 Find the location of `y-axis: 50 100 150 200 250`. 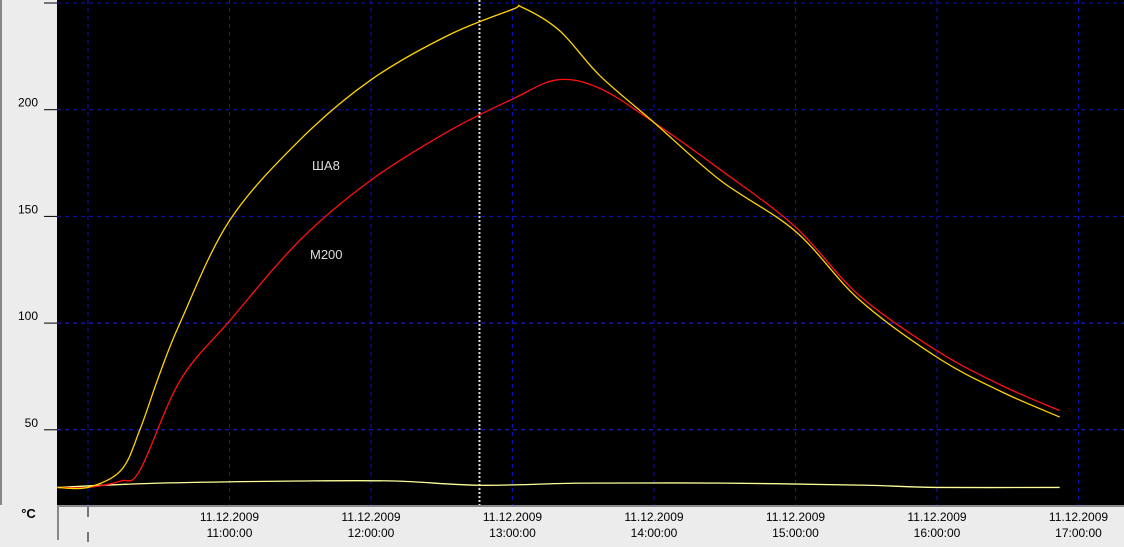

y-axis: 50 100 150 200 250 is located at coordinates (37, 215).